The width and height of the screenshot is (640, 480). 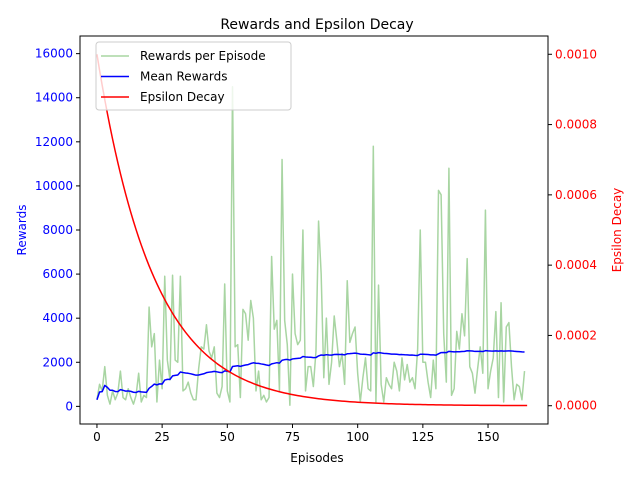 I want to click on y-left-tick-label: 2000, so click(x=57, y=362).